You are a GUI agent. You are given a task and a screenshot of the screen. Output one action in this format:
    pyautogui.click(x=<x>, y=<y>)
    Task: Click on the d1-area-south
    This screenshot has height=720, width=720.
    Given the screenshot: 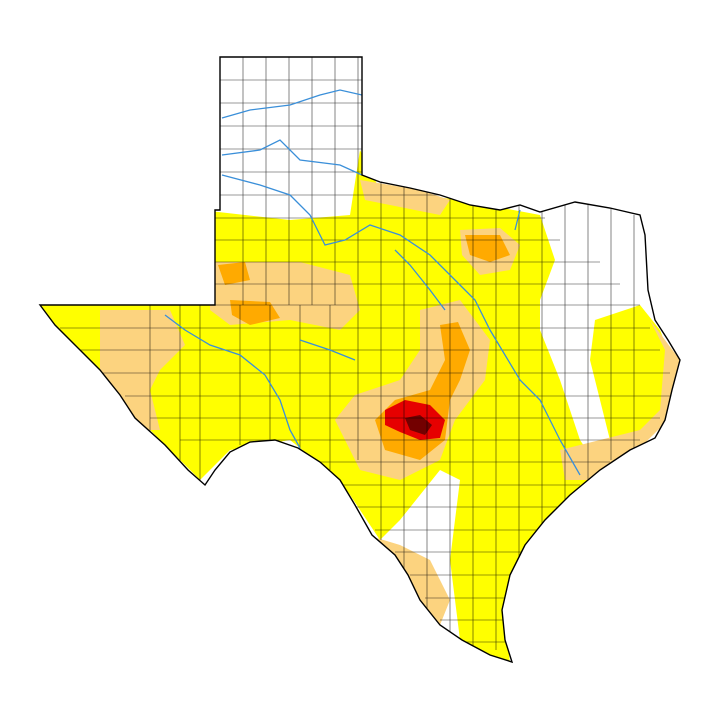 What is the action you would take?
    pyautogui.click(x=400, y=577)
    